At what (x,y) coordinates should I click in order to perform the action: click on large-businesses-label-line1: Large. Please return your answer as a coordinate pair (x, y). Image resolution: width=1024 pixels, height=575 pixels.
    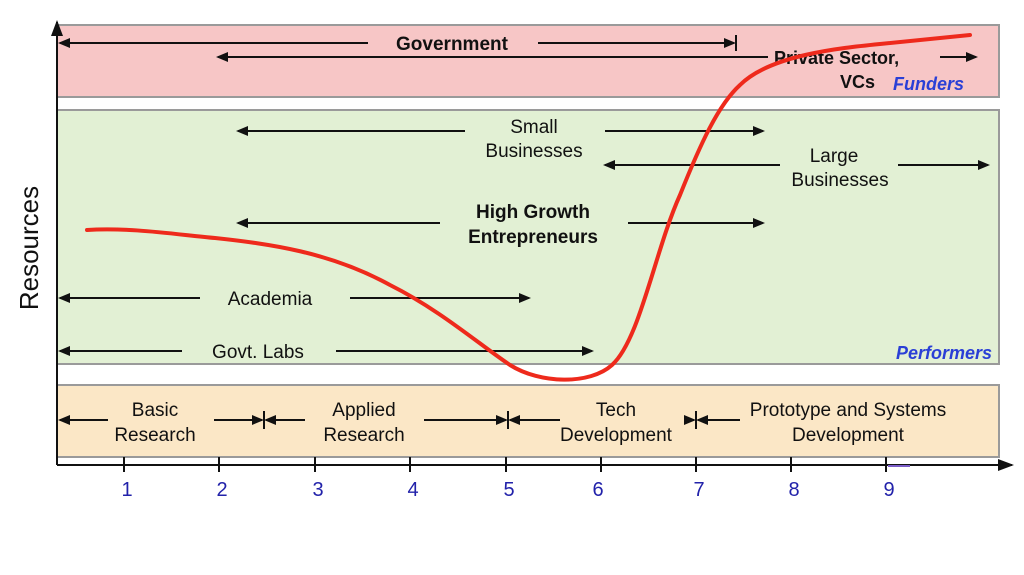
    Looking at the image, I should click on (834, 156).